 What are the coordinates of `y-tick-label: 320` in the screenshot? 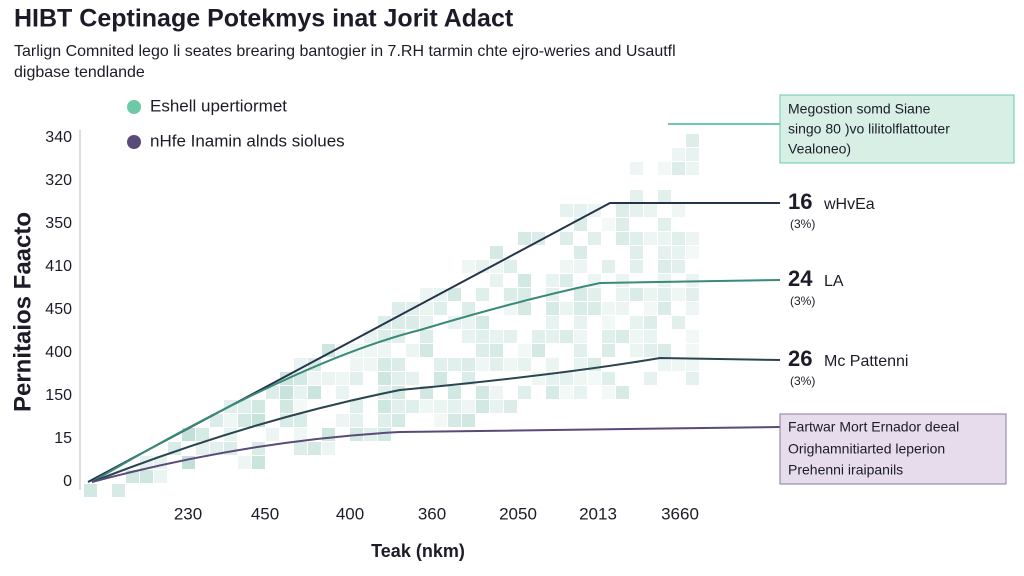 It's located at (58, 180).